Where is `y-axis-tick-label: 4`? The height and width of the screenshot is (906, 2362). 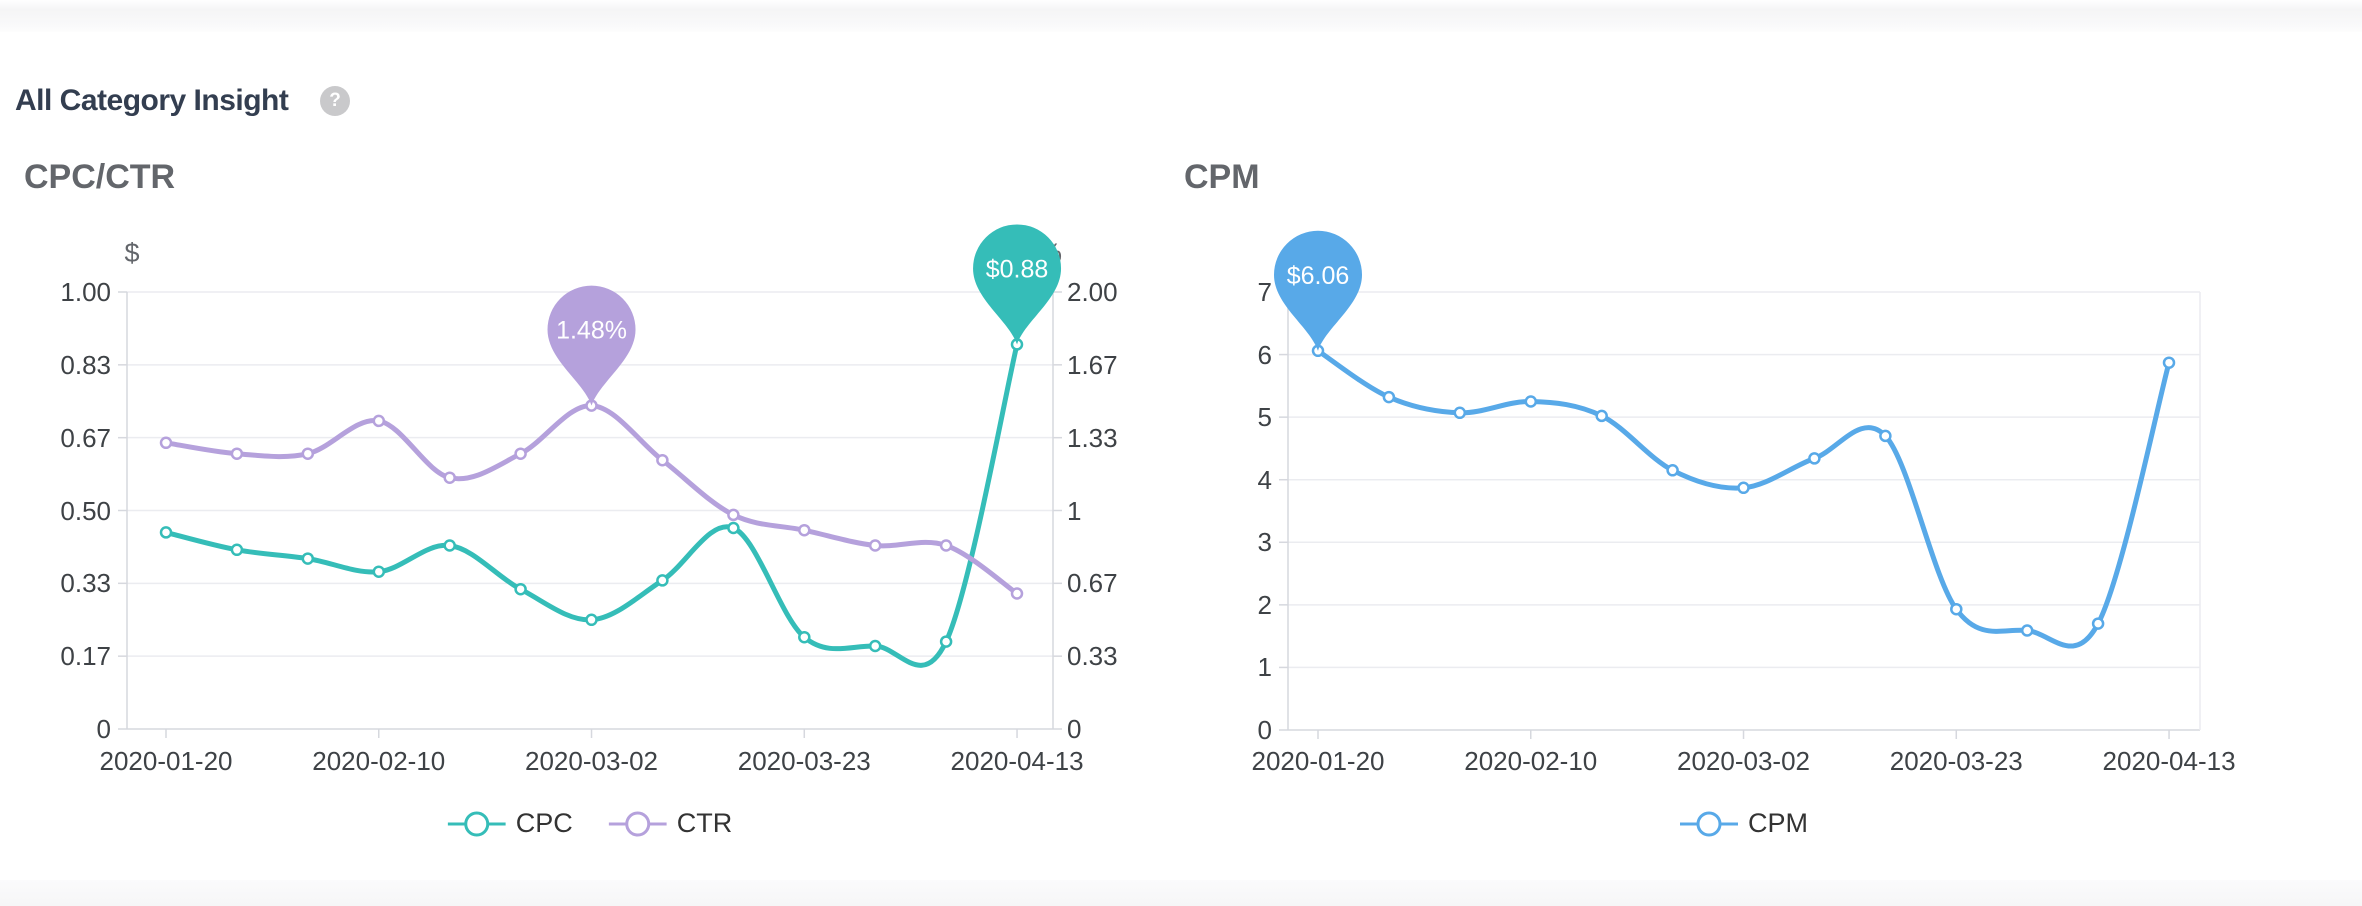
y-axis-tick-label: 4 is located at coordinates (1264, 479).